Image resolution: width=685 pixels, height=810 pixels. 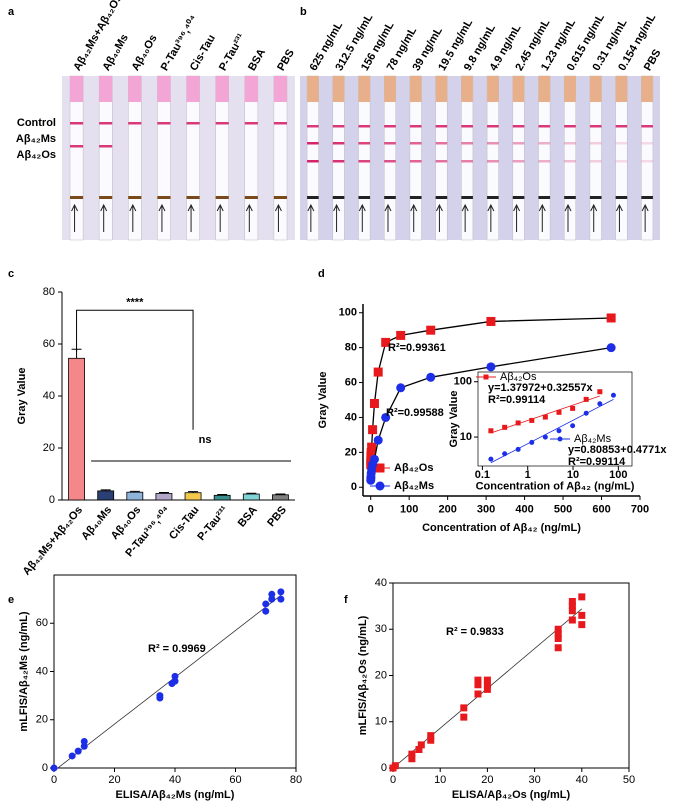 What do you see at coordinates (555, 419) in the screenshot?
I see `plot-frame` at bounding box center [555, 419].